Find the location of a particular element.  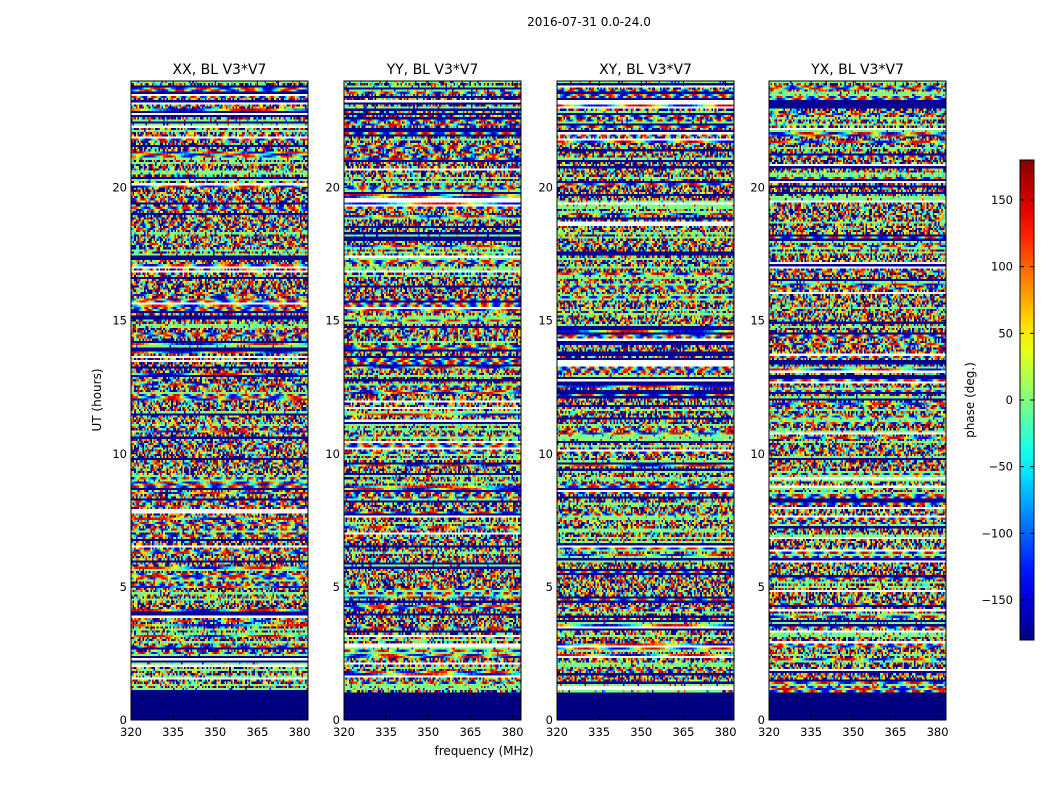

colorbar-tick-label: 50 is located at coordinates (1005, 333).